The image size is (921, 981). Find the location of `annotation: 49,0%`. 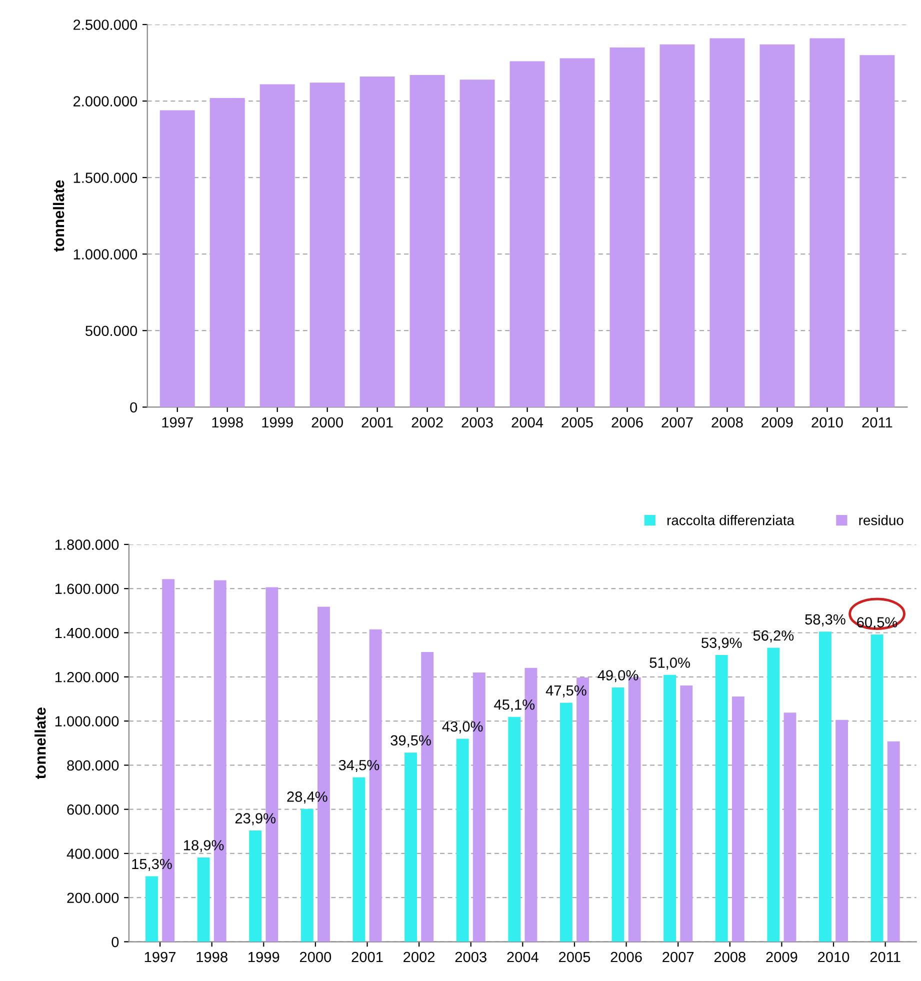

annotation: 49,0% is located at coordinates (618, 676).